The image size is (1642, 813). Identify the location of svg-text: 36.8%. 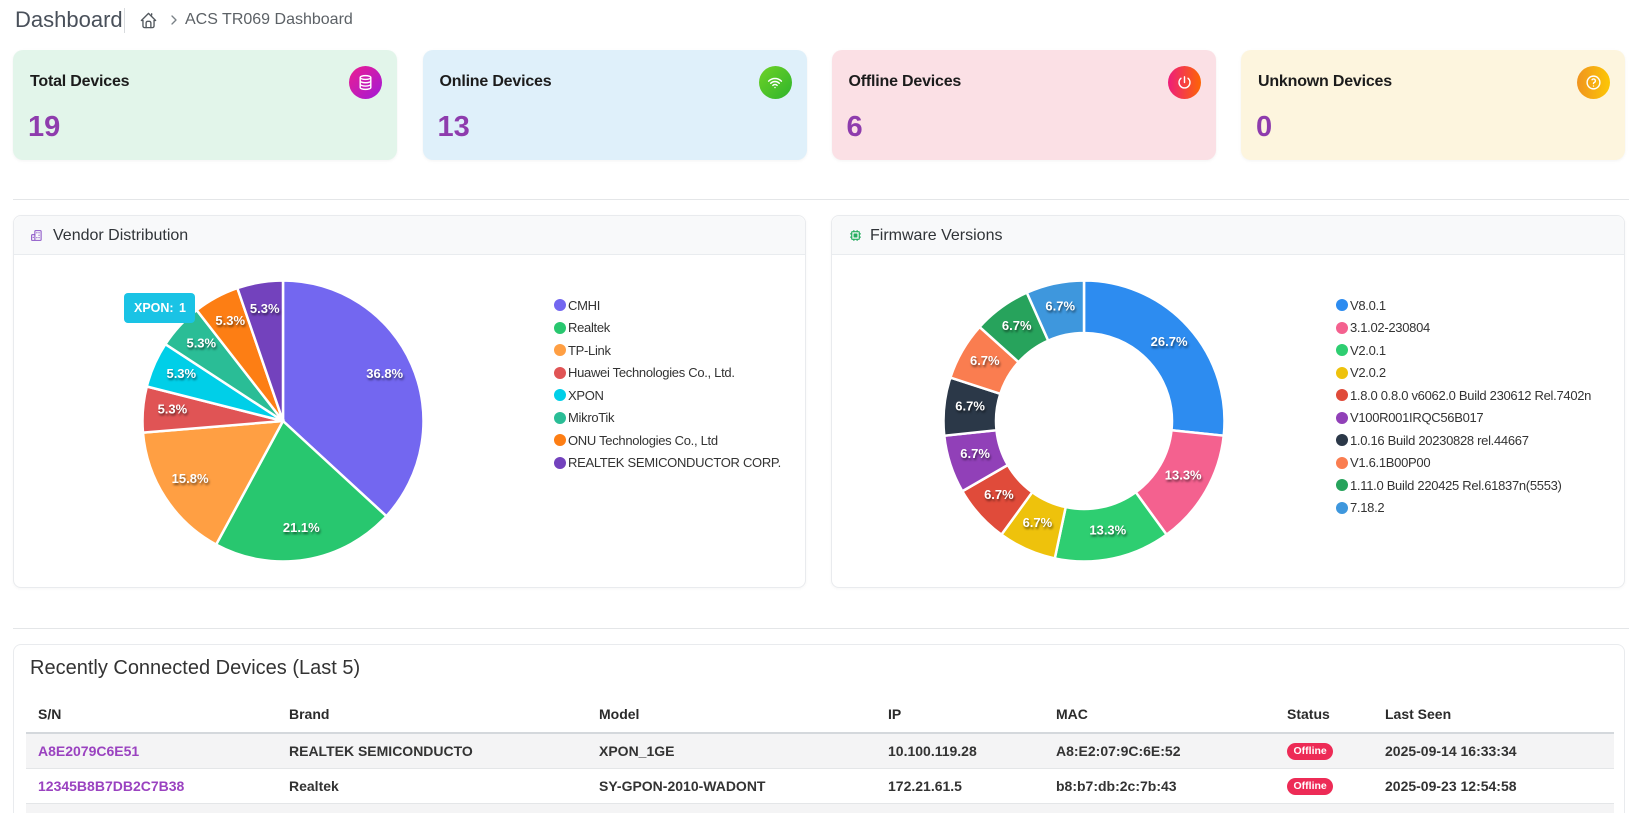
(384, 373).